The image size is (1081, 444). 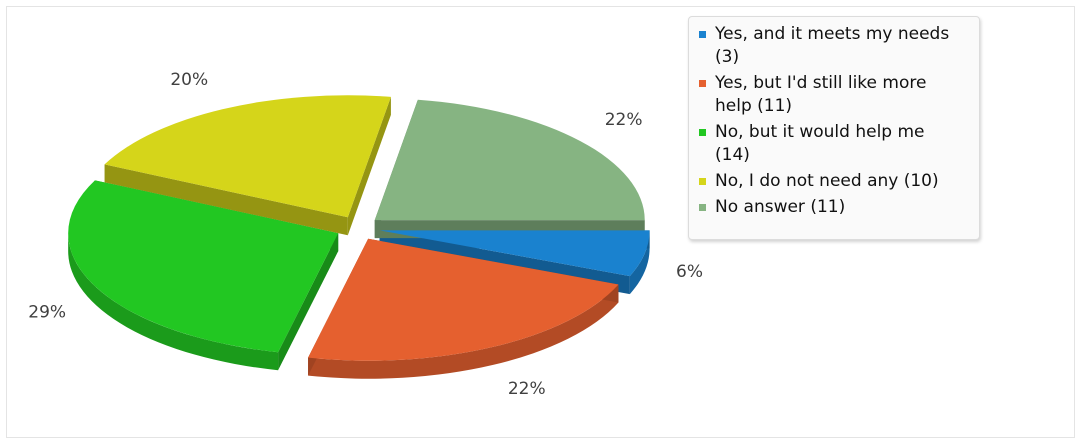 I want to click on slice-pct-label-1: 6%, so click(x=689, y=272).